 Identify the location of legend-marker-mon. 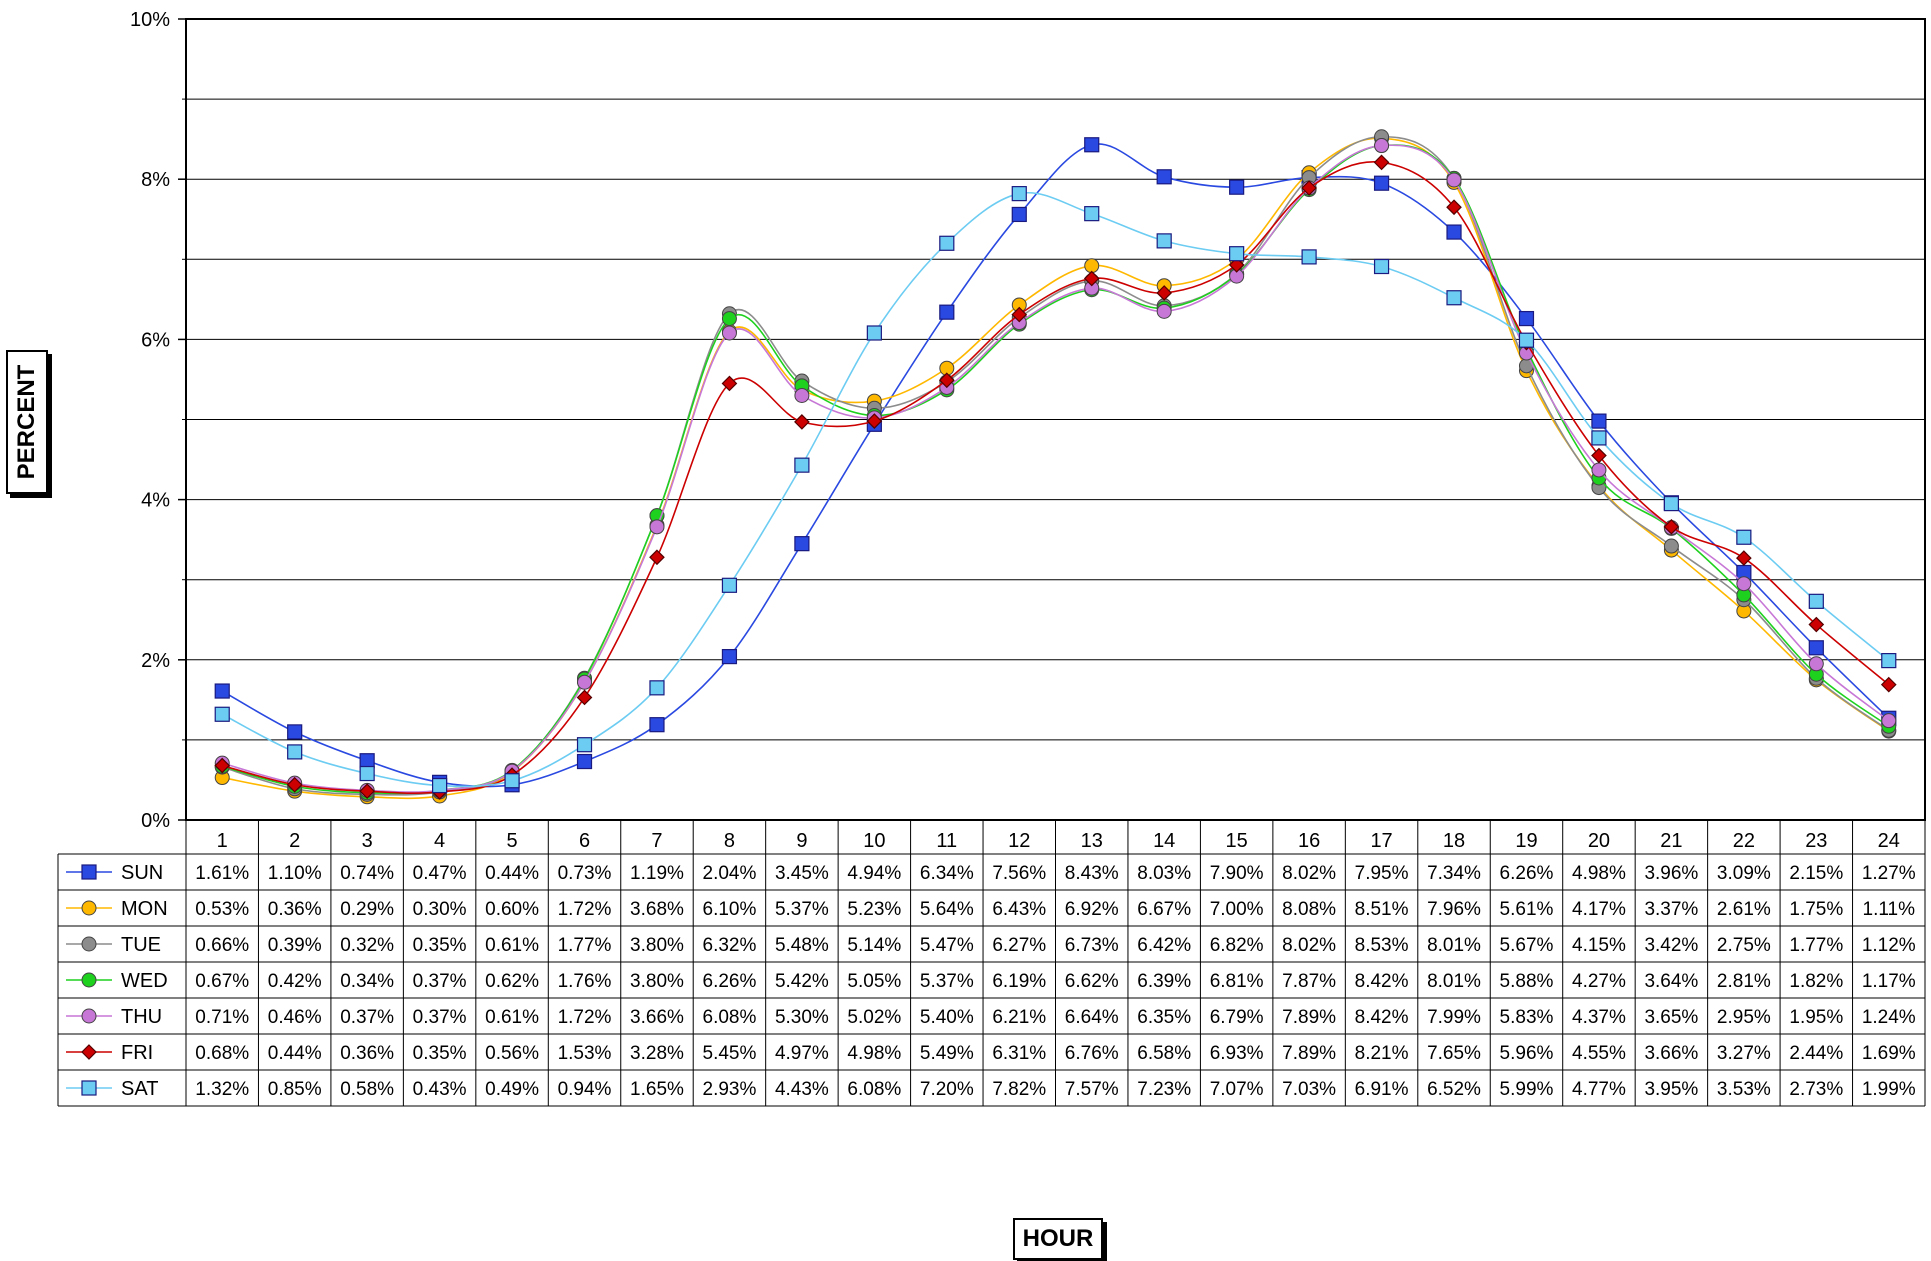
(89, 908).